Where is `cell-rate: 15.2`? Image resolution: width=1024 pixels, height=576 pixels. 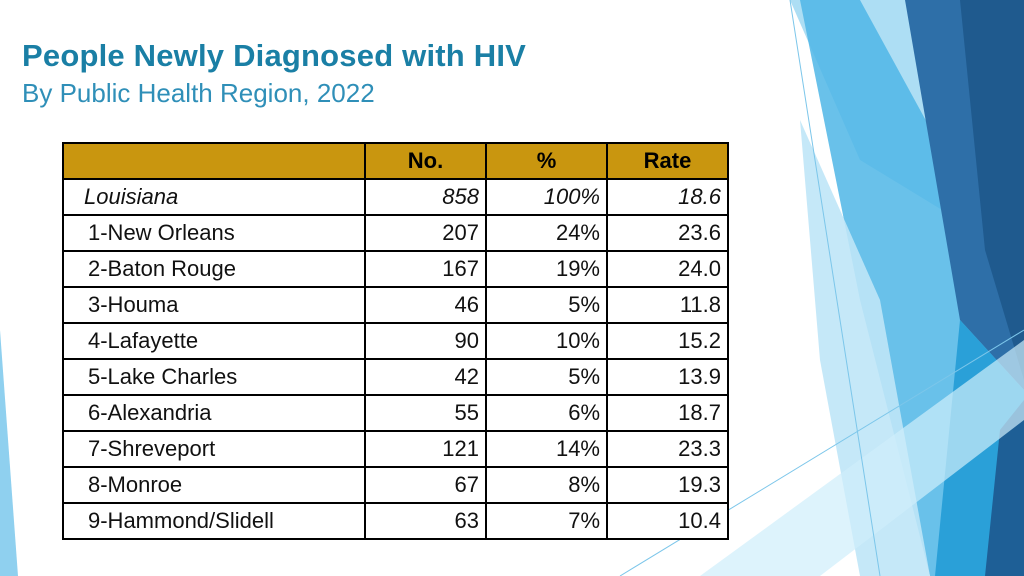 cell-rate: 15.2 is located at coordinates (667, 341).